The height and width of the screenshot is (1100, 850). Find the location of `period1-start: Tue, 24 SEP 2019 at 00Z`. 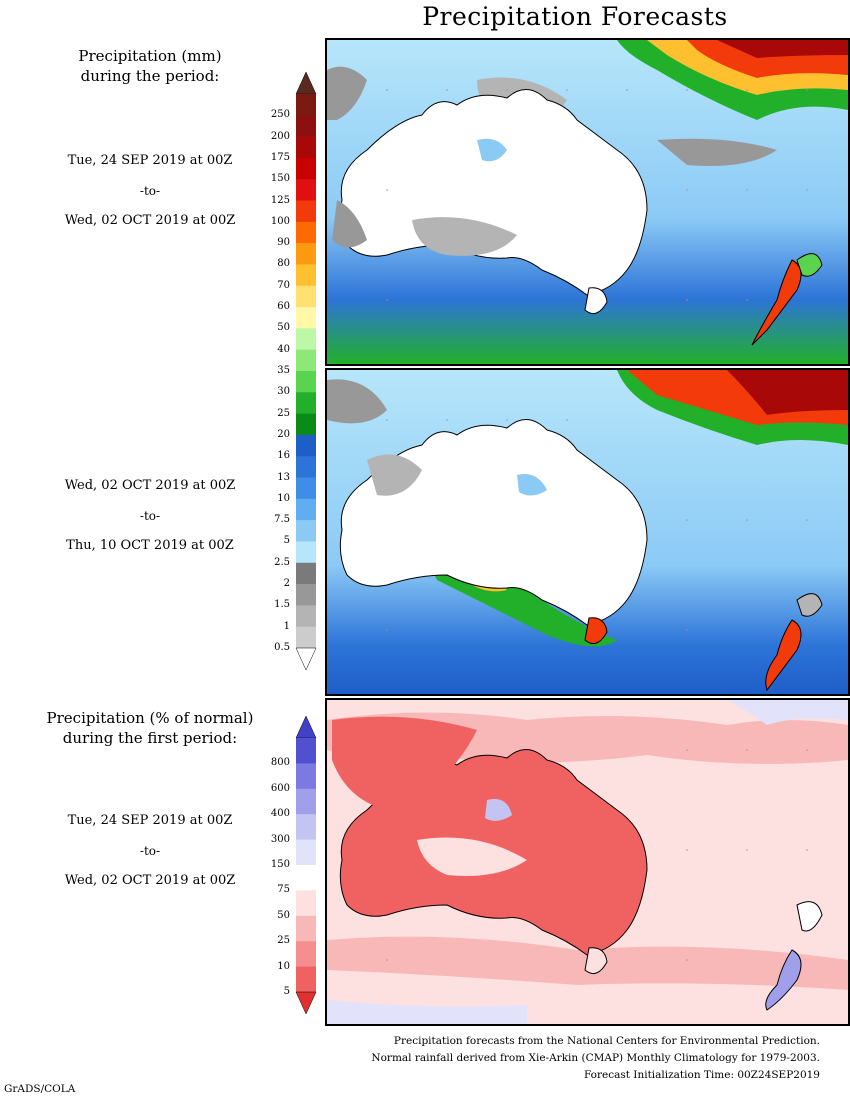

period1-start: Tue, 24 SEP 2019 at 00Z is located at coordinates (150, 160).